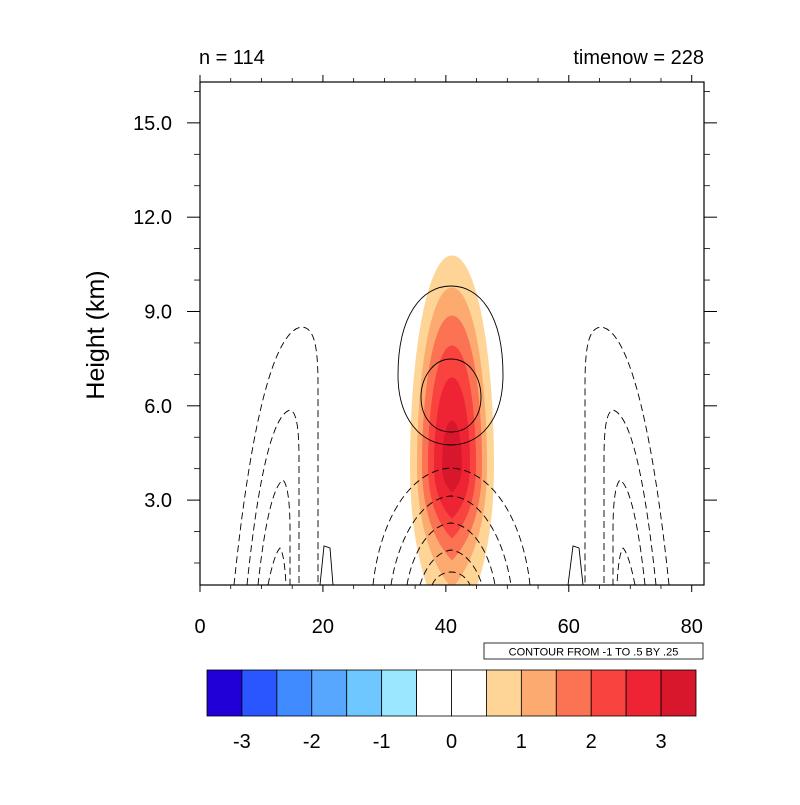 The width and height of the screenshot is (800, 805). What do you see at coordinates (152, 124) in the screenshot?
I see `y-tick-label: 15.0` at bounding box center [152, 124].